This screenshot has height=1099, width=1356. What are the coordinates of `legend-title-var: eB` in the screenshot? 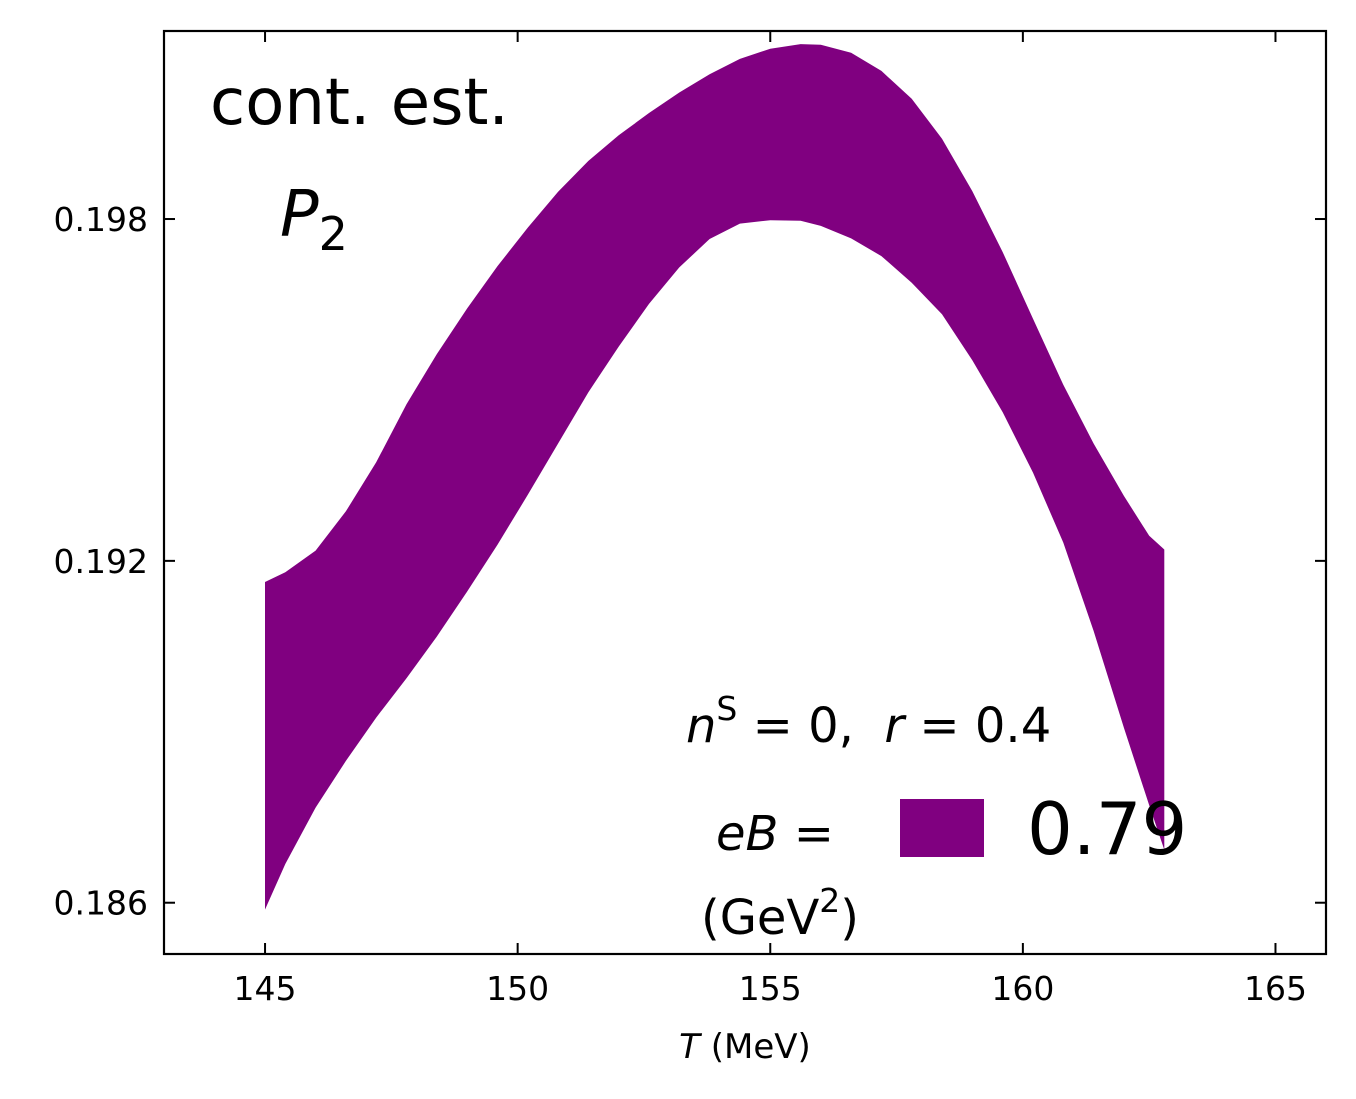 It's located at (747, 834).